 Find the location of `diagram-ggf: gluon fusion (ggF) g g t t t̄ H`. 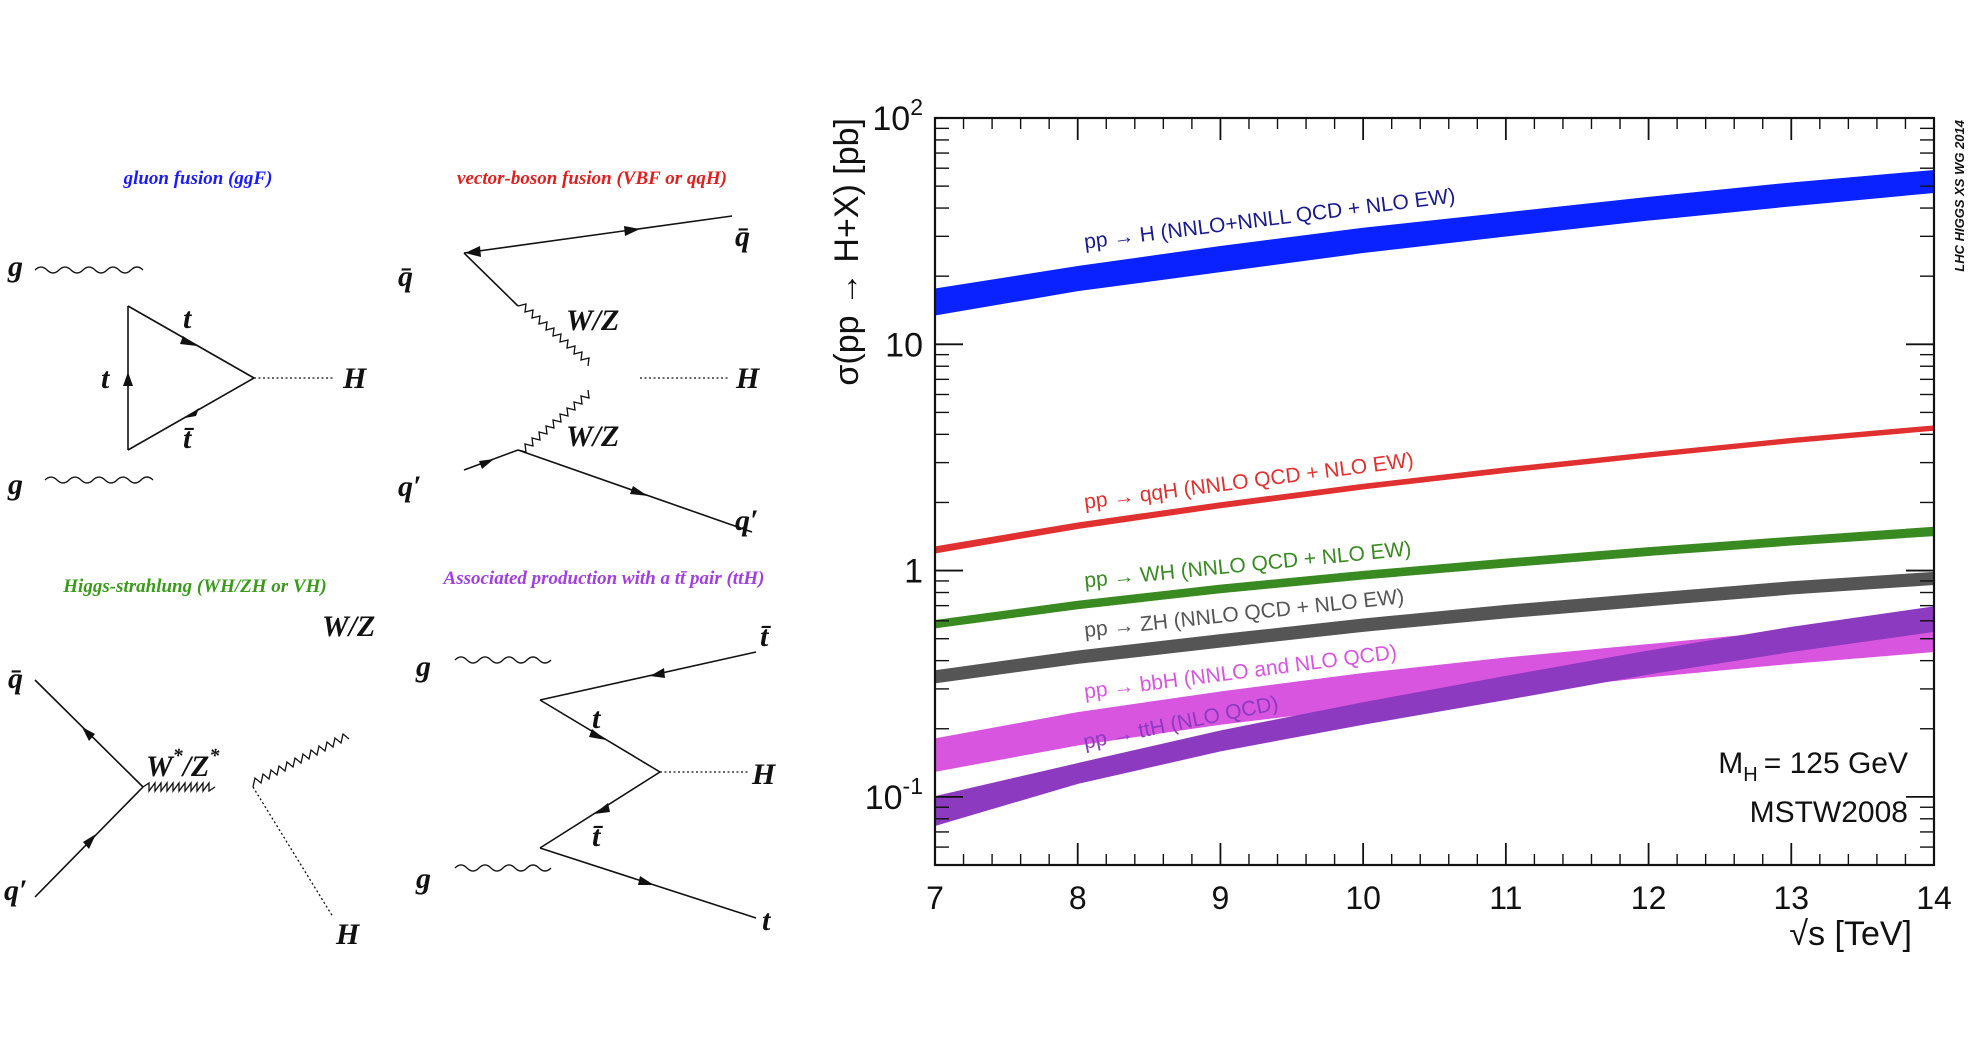

diagram-ggf: gluon fusion (ggF) g g t t t̄ H is located at coordinates (187, 334).